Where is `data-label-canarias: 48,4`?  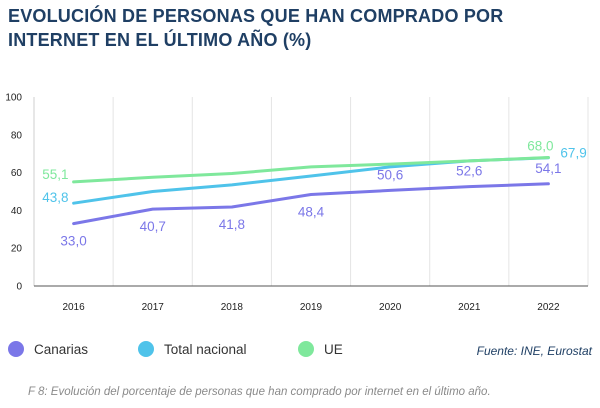
data-label-canarias: 48,4 is located at coordinates (311, 212).